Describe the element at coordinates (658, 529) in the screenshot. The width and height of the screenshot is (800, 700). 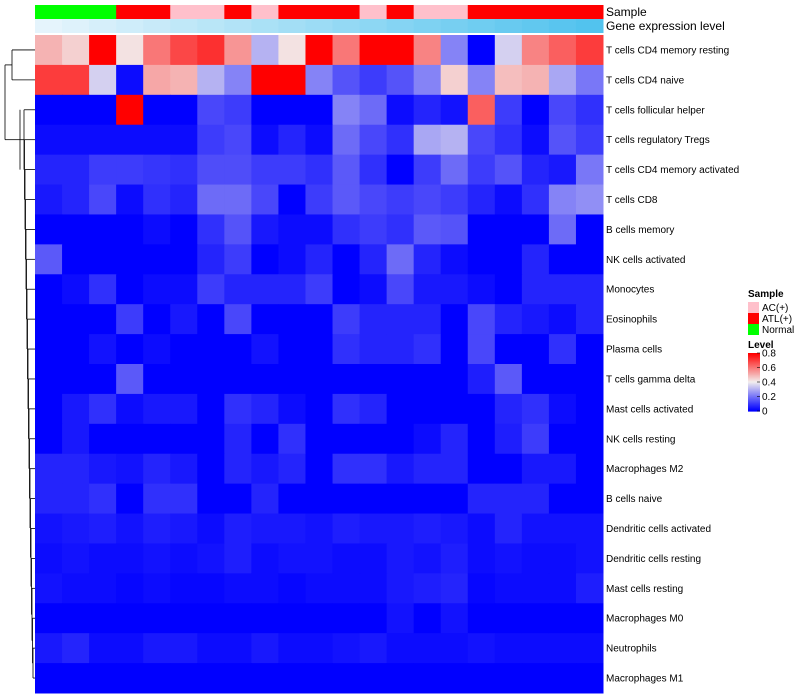
I see `row-label: Dendritic cells activated` at that location.